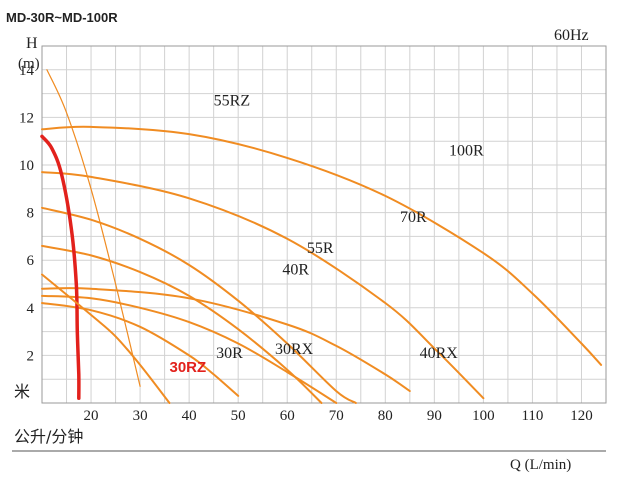 The width and height of the screenshot is (618, 480). Describe the element at coordinates (31, 214) in the screenshot. I see `y-tick-label: 8` at that location.